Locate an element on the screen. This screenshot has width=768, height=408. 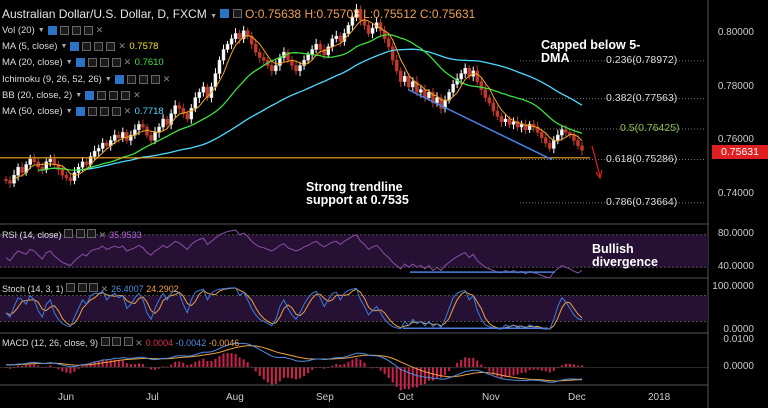
rsi-hide-icon is located at coordinates (80, 233).